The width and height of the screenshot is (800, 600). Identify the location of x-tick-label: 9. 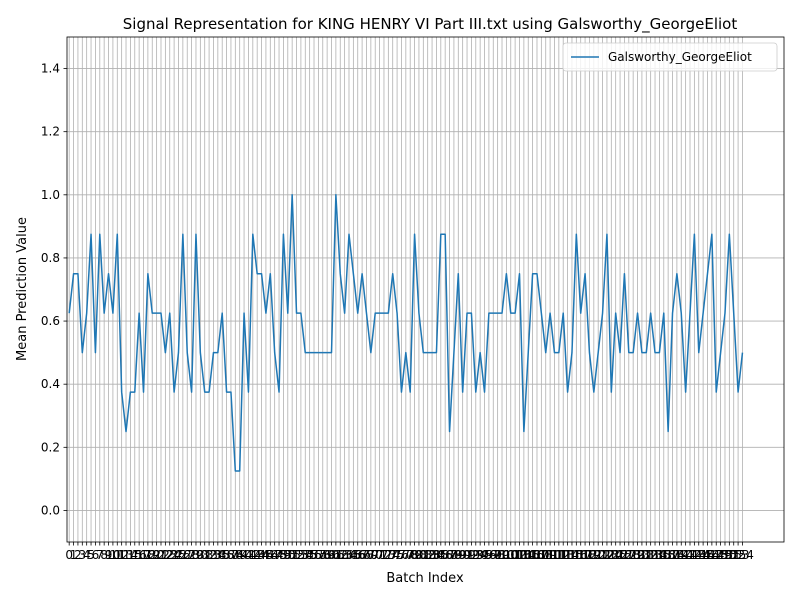
(109, 555).